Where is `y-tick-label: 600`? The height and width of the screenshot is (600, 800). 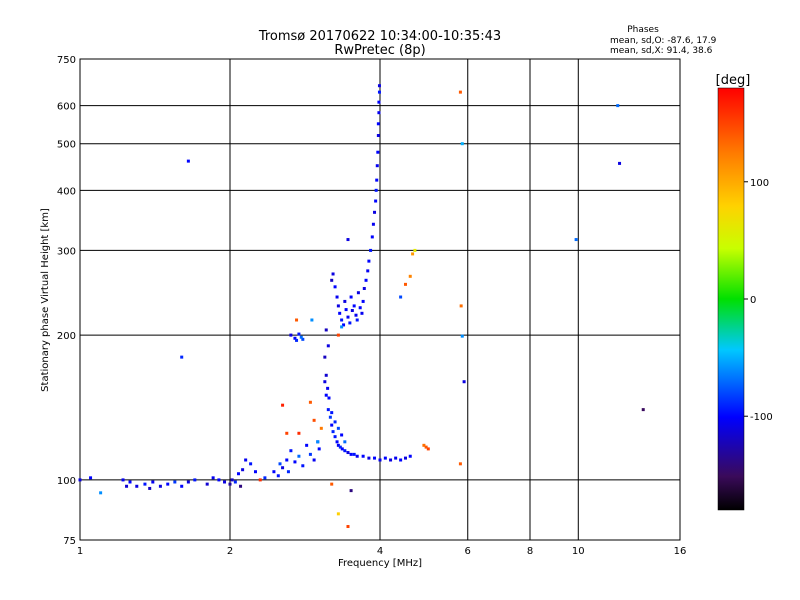
y-tick-label: 600 is located at coordinates (66, 107).